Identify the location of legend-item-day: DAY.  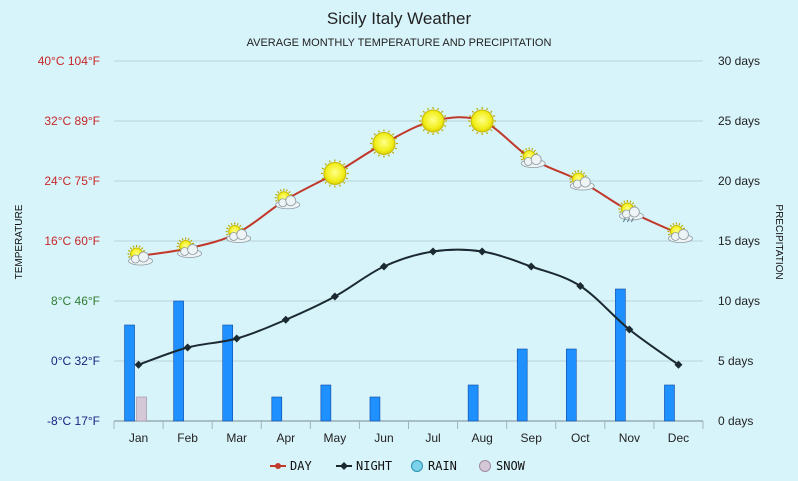
(291, 466).